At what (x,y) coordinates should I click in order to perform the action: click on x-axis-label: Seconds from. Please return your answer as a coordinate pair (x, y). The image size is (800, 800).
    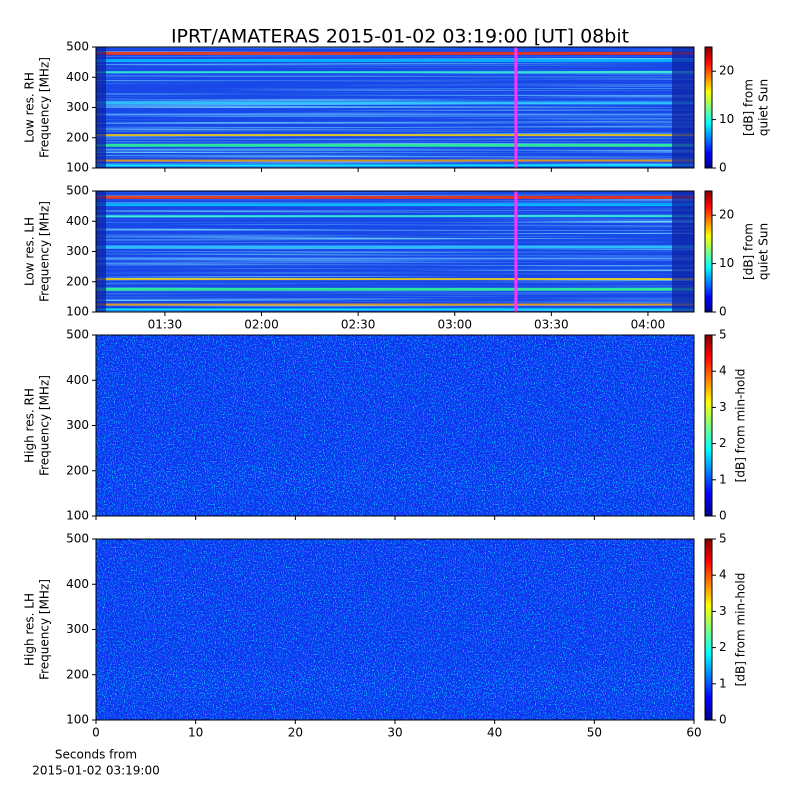
    Looking at the image, I should click on (96, 755).